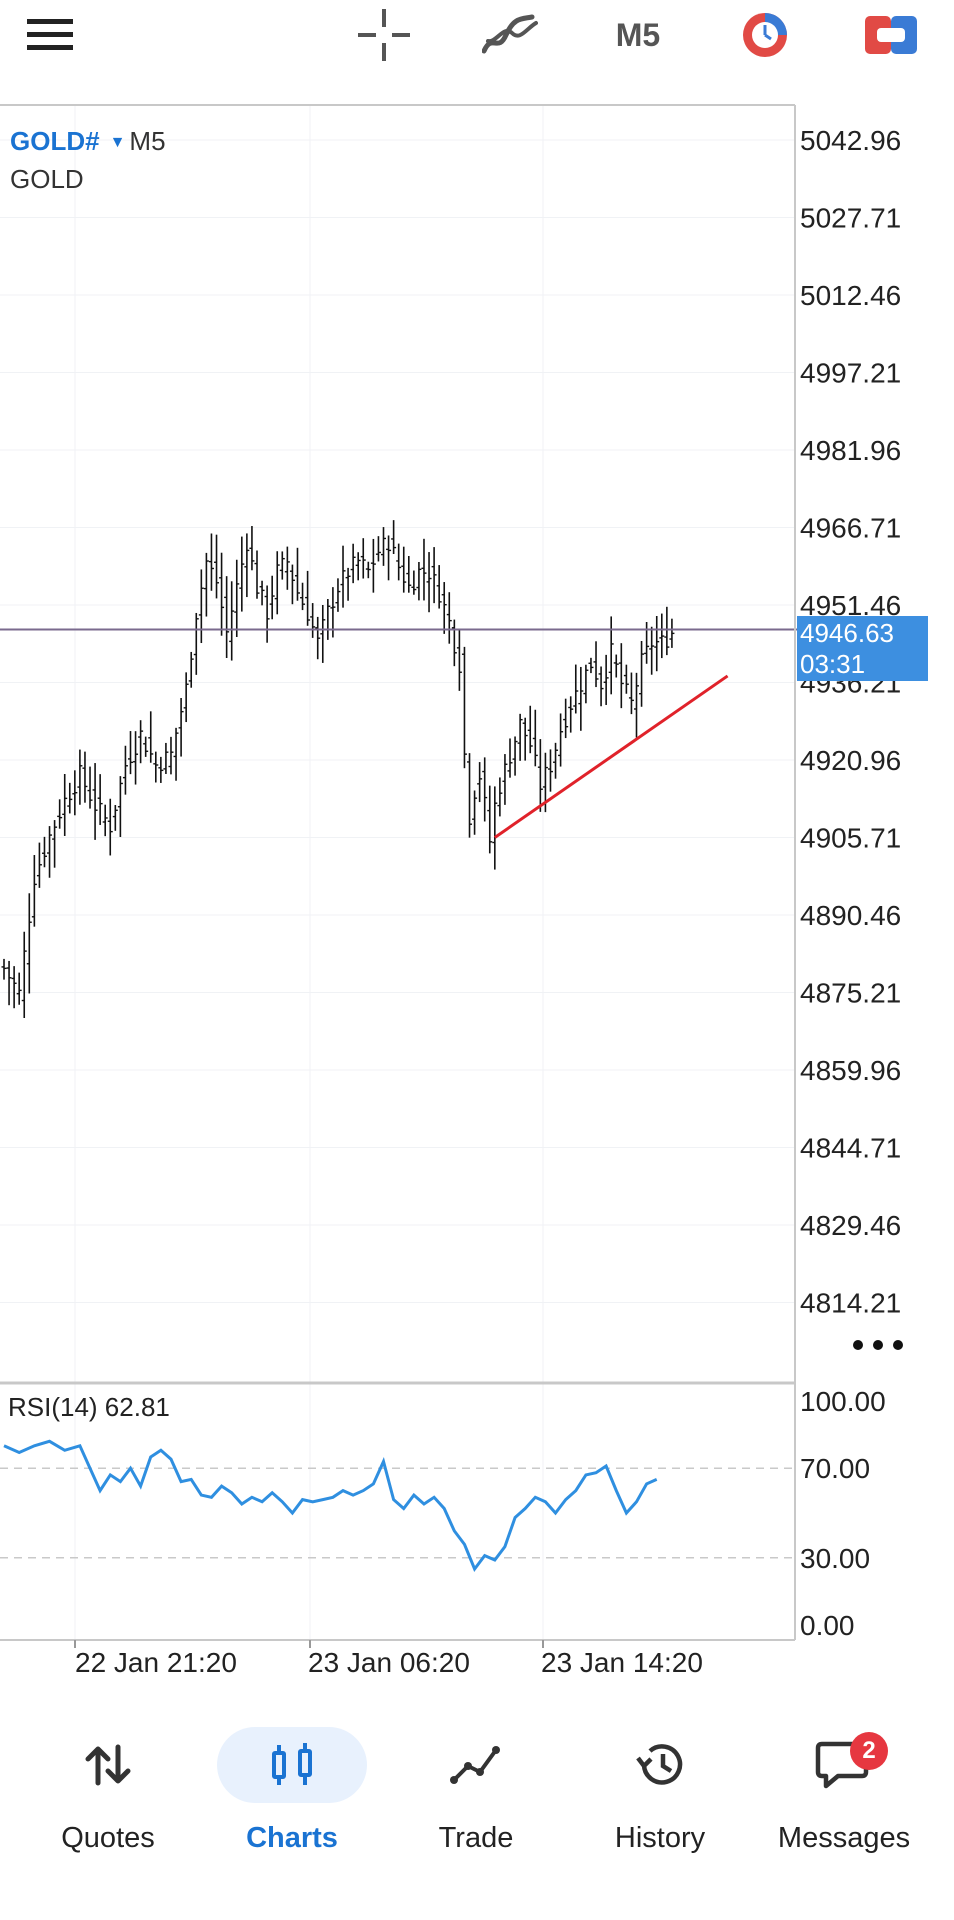  Describe the element at coordinates (833, 664) in the screenshot. I see `bar-countdown: 03:31` at that location.